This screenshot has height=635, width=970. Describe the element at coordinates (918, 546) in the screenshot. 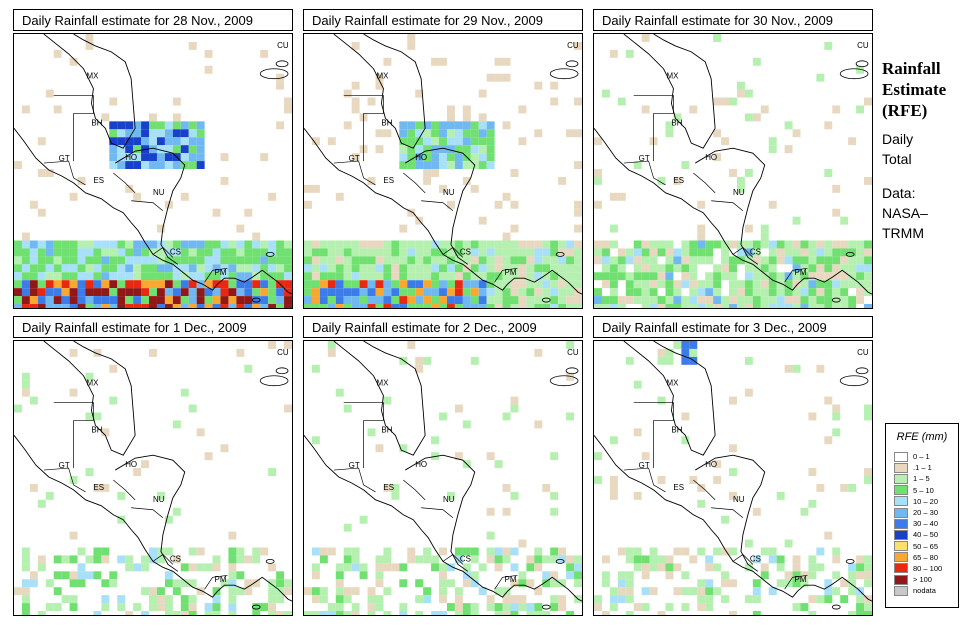

I see `legend-entry: 50 – 65` at that location.